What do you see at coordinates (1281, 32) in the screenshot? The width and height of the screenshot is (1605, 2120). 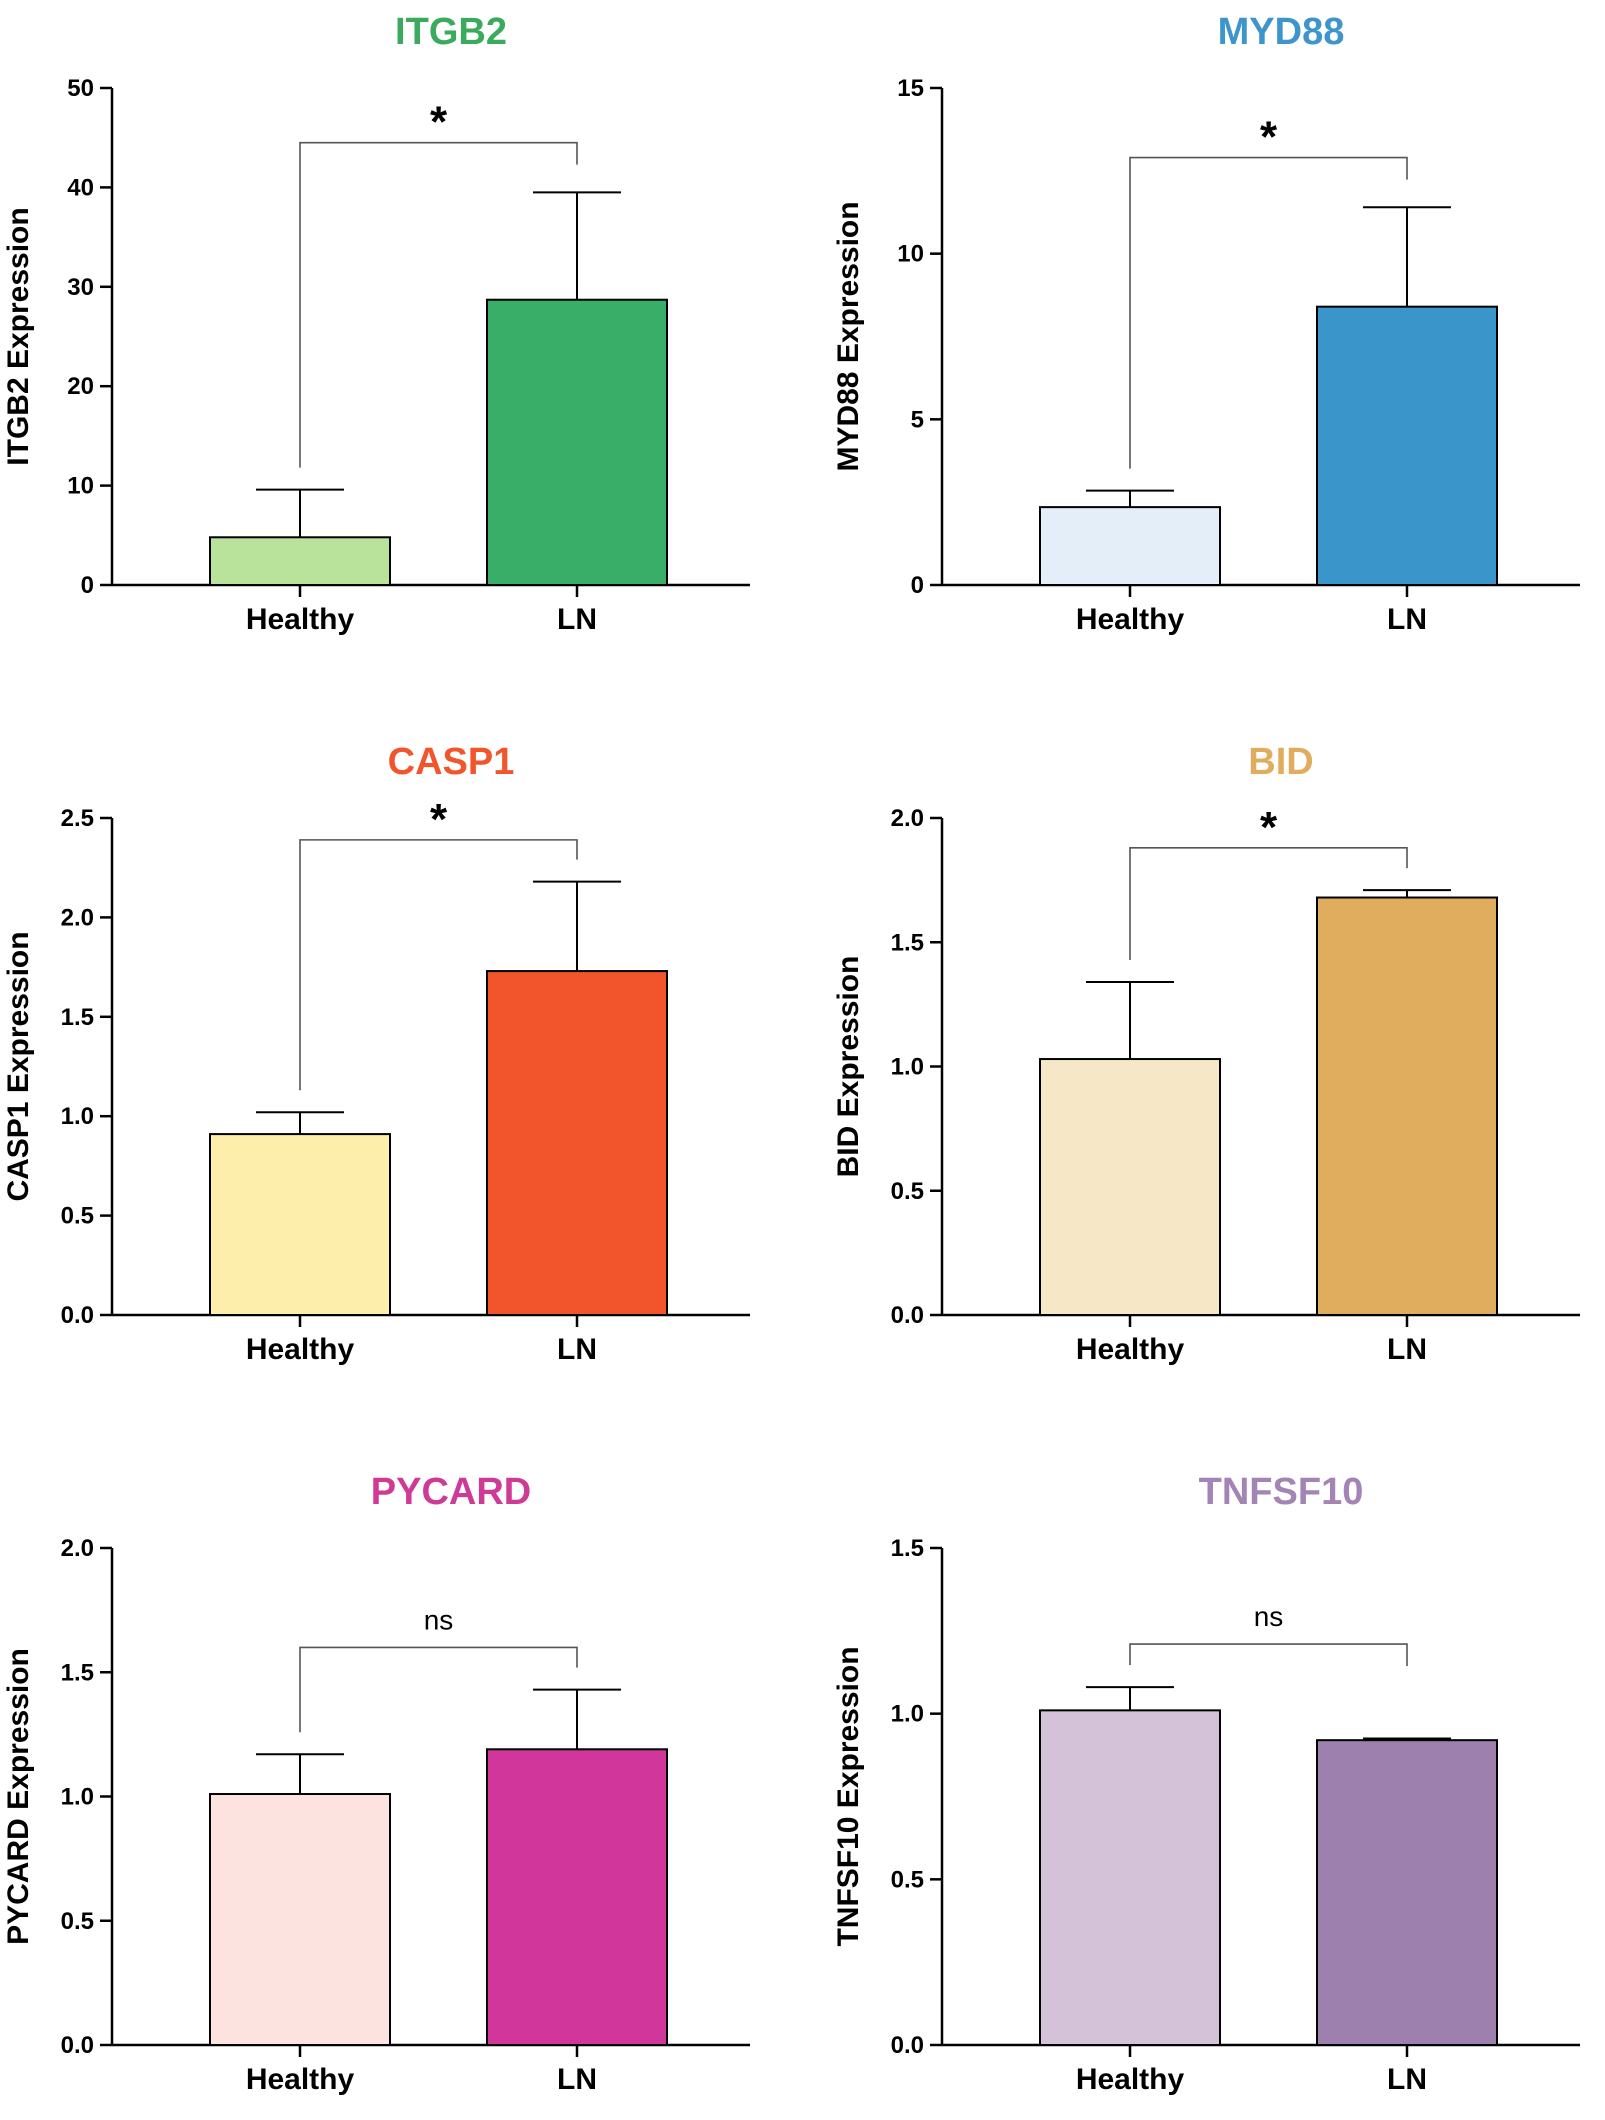 I see `chart-title: MYD88` at bounding box center [1281, 32].